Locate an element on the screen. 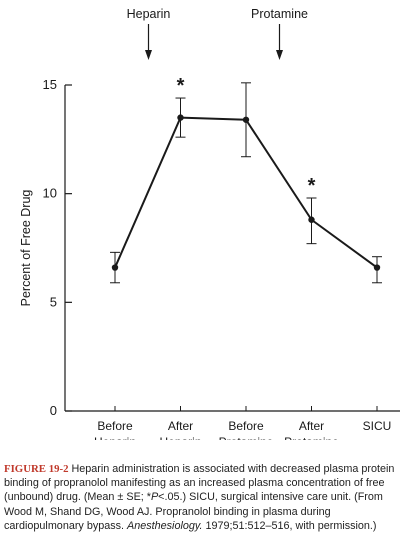  significance-markers: ** is located at coordinates (246, 136).